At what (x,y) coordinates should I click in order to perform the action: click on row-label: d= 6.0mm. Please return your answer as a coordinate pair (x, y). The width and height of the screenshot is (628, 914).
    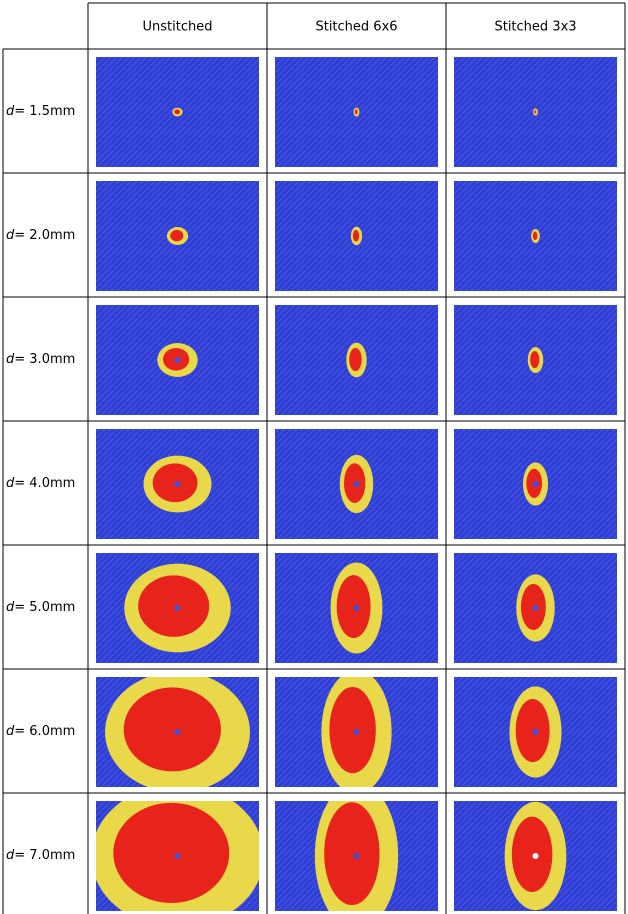
    Looking at the image, I should click on (40, 731).